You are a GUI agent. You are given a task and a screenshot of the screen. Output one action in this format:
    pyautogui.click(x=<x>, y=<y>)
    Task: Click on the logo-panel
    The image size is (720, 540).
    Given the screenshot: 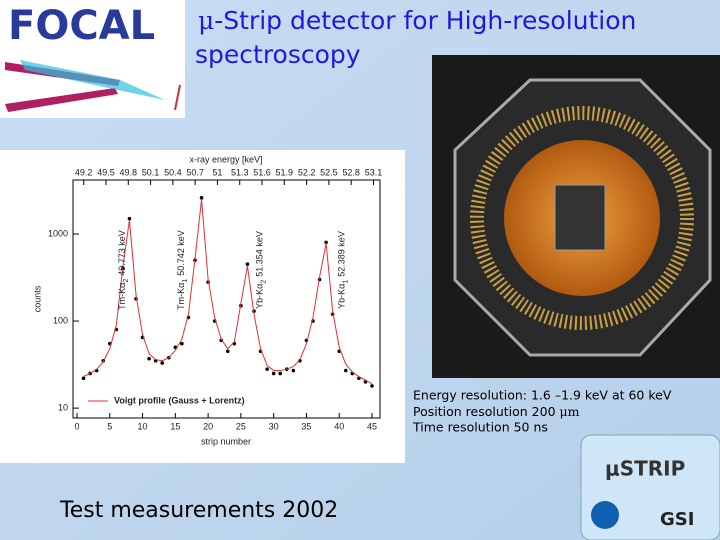 What is the action you would take?
    pyautogui.click(x=92, y=59)
    